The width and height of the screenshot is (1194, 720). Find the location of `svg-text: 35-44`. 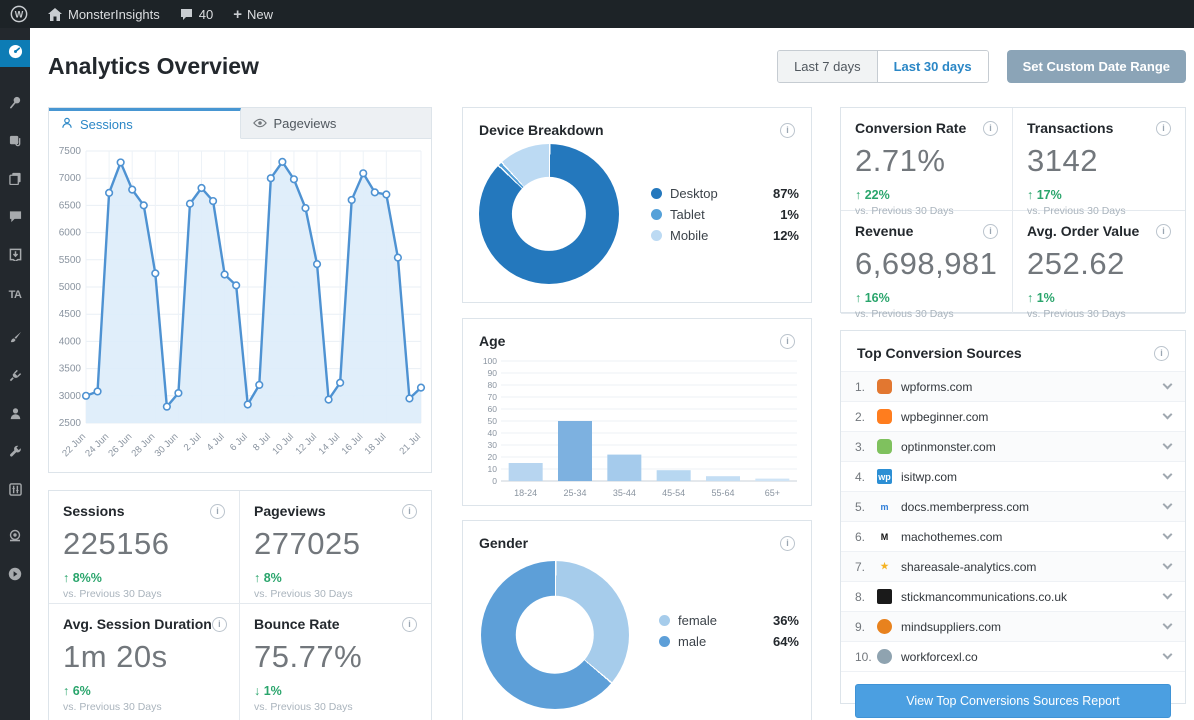

svg-text: 35-44 is located at coordinates (624, 493).